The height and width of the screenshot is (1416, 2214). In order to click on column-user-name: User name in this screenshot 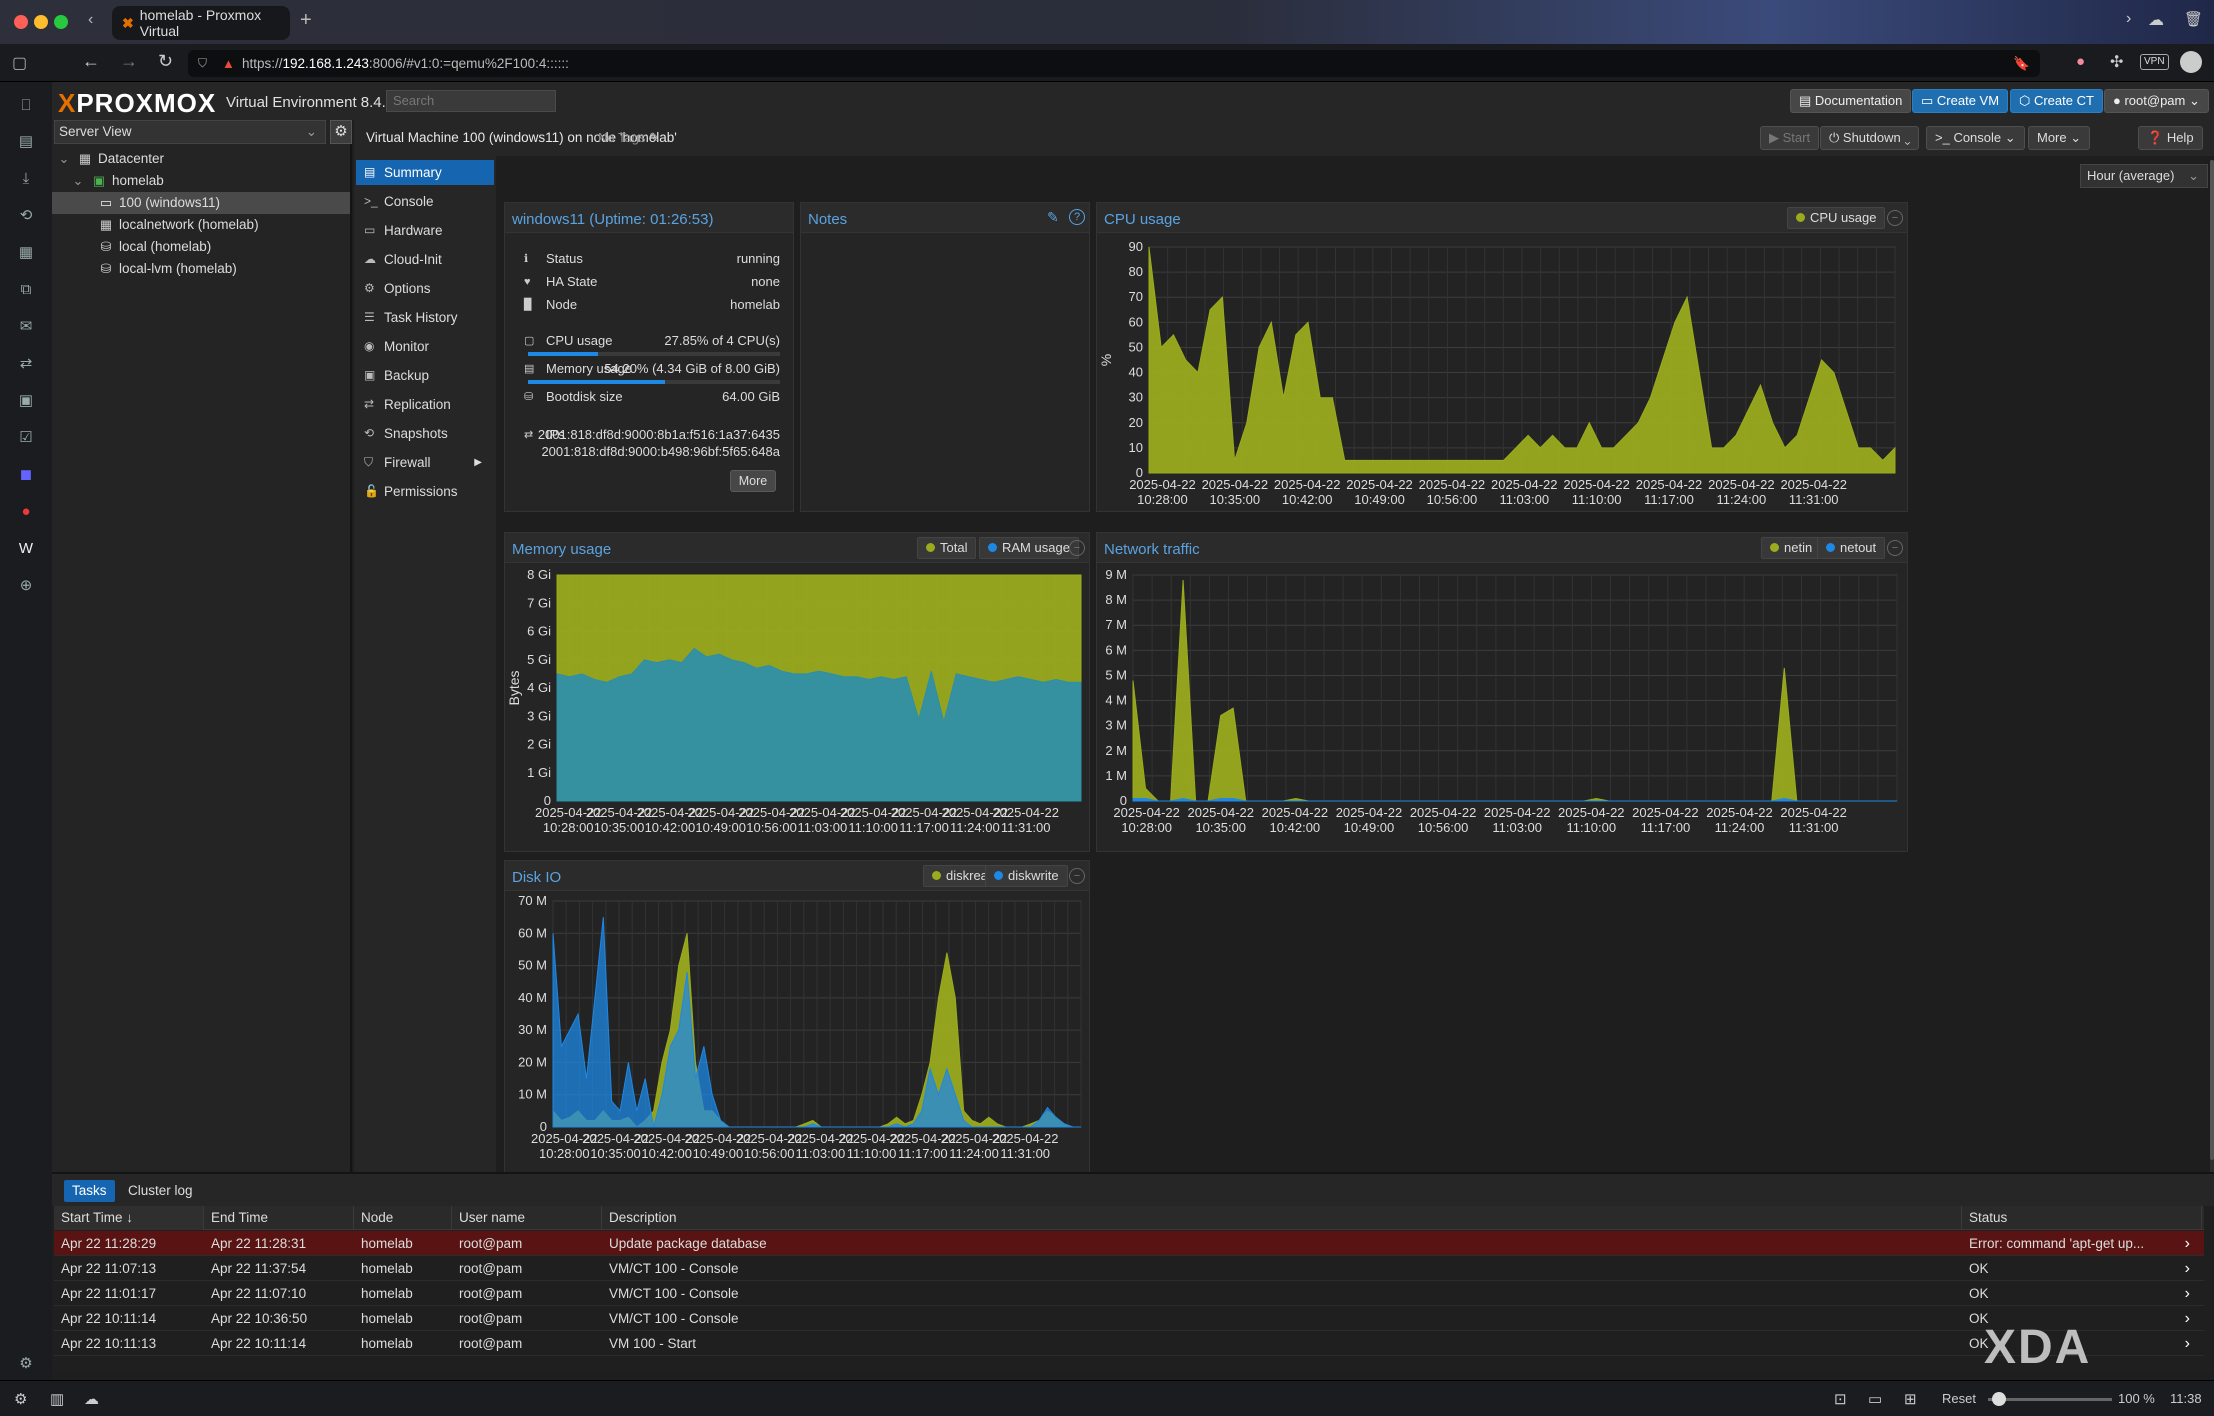, I will do `click(527, 1218)`.